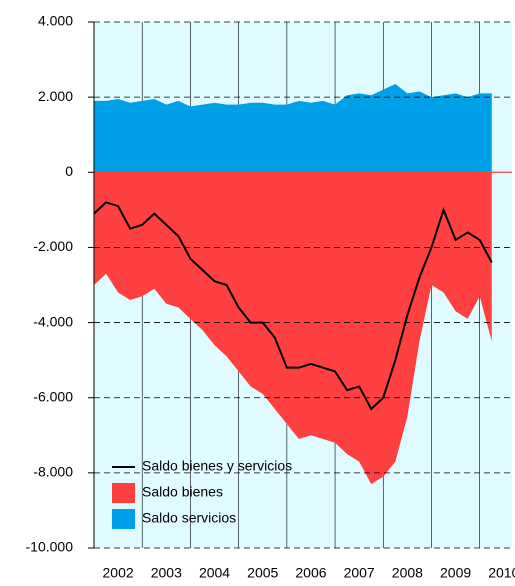 Image resolution: width=515 pixels, height=586 pixels. I want to click on legend-label: Saldo servicios, so click(189, 518).